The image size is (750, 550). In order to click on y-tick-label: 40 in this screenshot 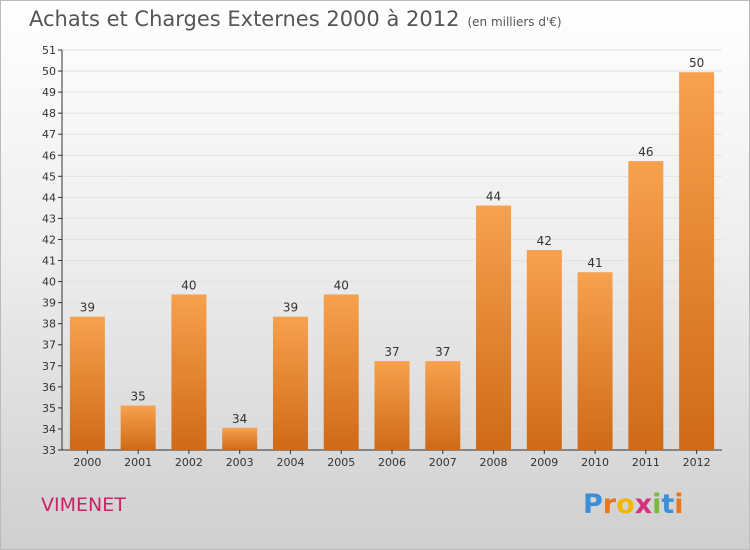, I will do `click(49, 282)`.